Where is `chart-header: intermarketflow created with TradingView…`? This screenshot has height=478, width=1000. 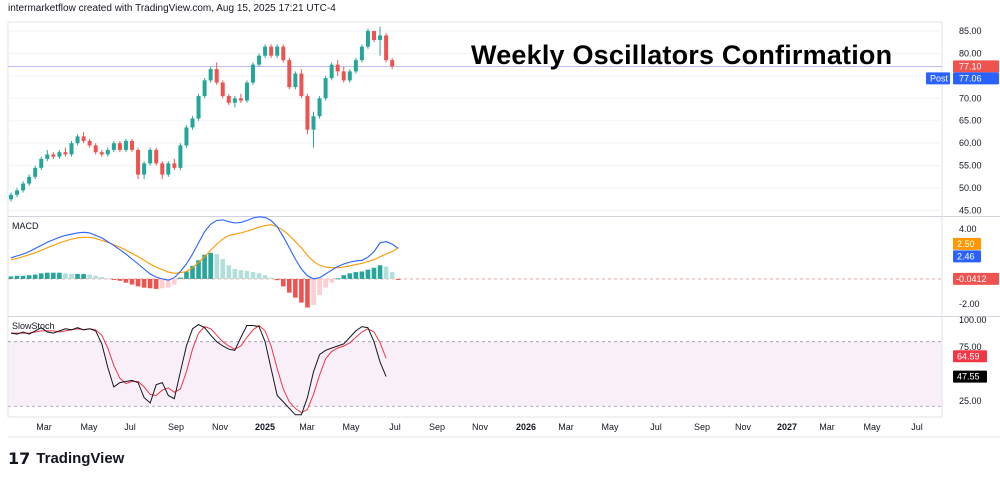
chart-header: intermarketflow created with TradingView… is located at coordinates (172, 8).